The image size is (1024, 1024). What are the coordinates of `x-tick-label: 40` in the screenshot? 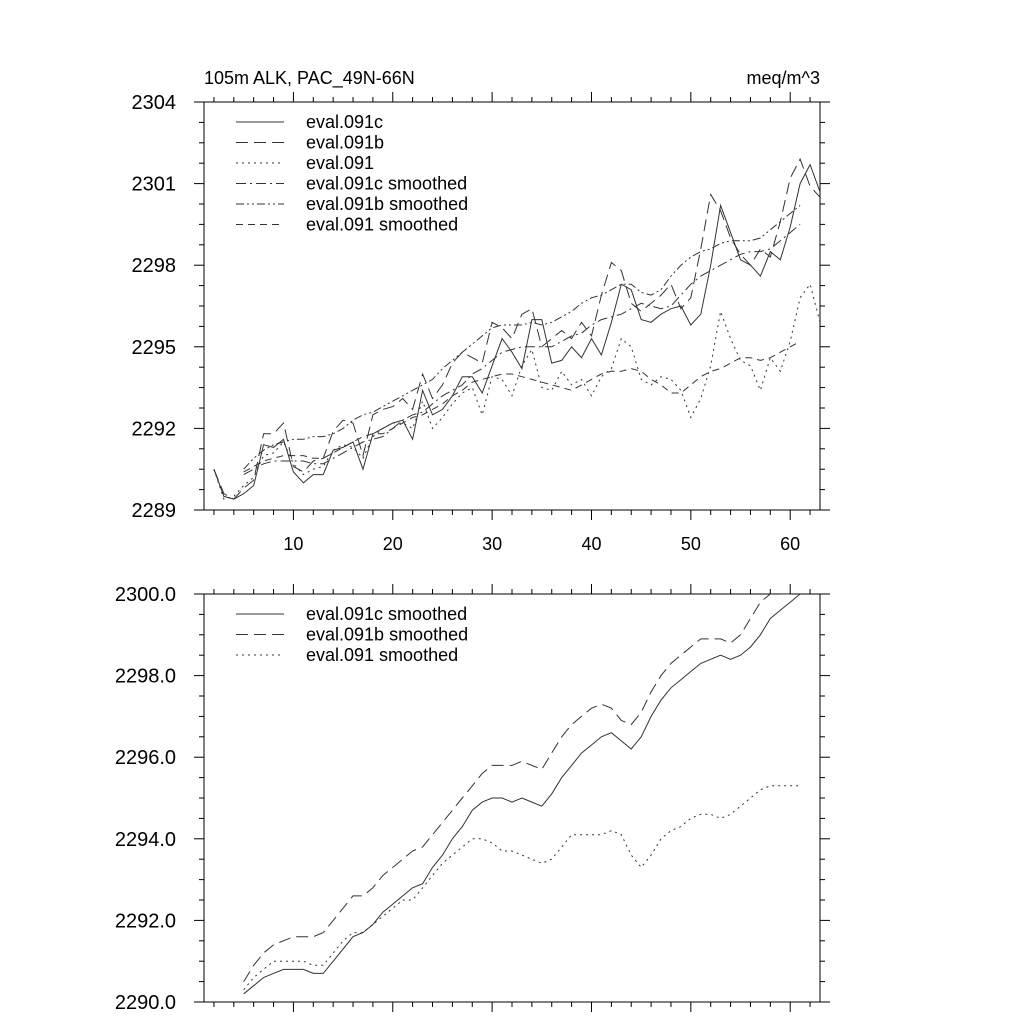 It's located at (591, 544).